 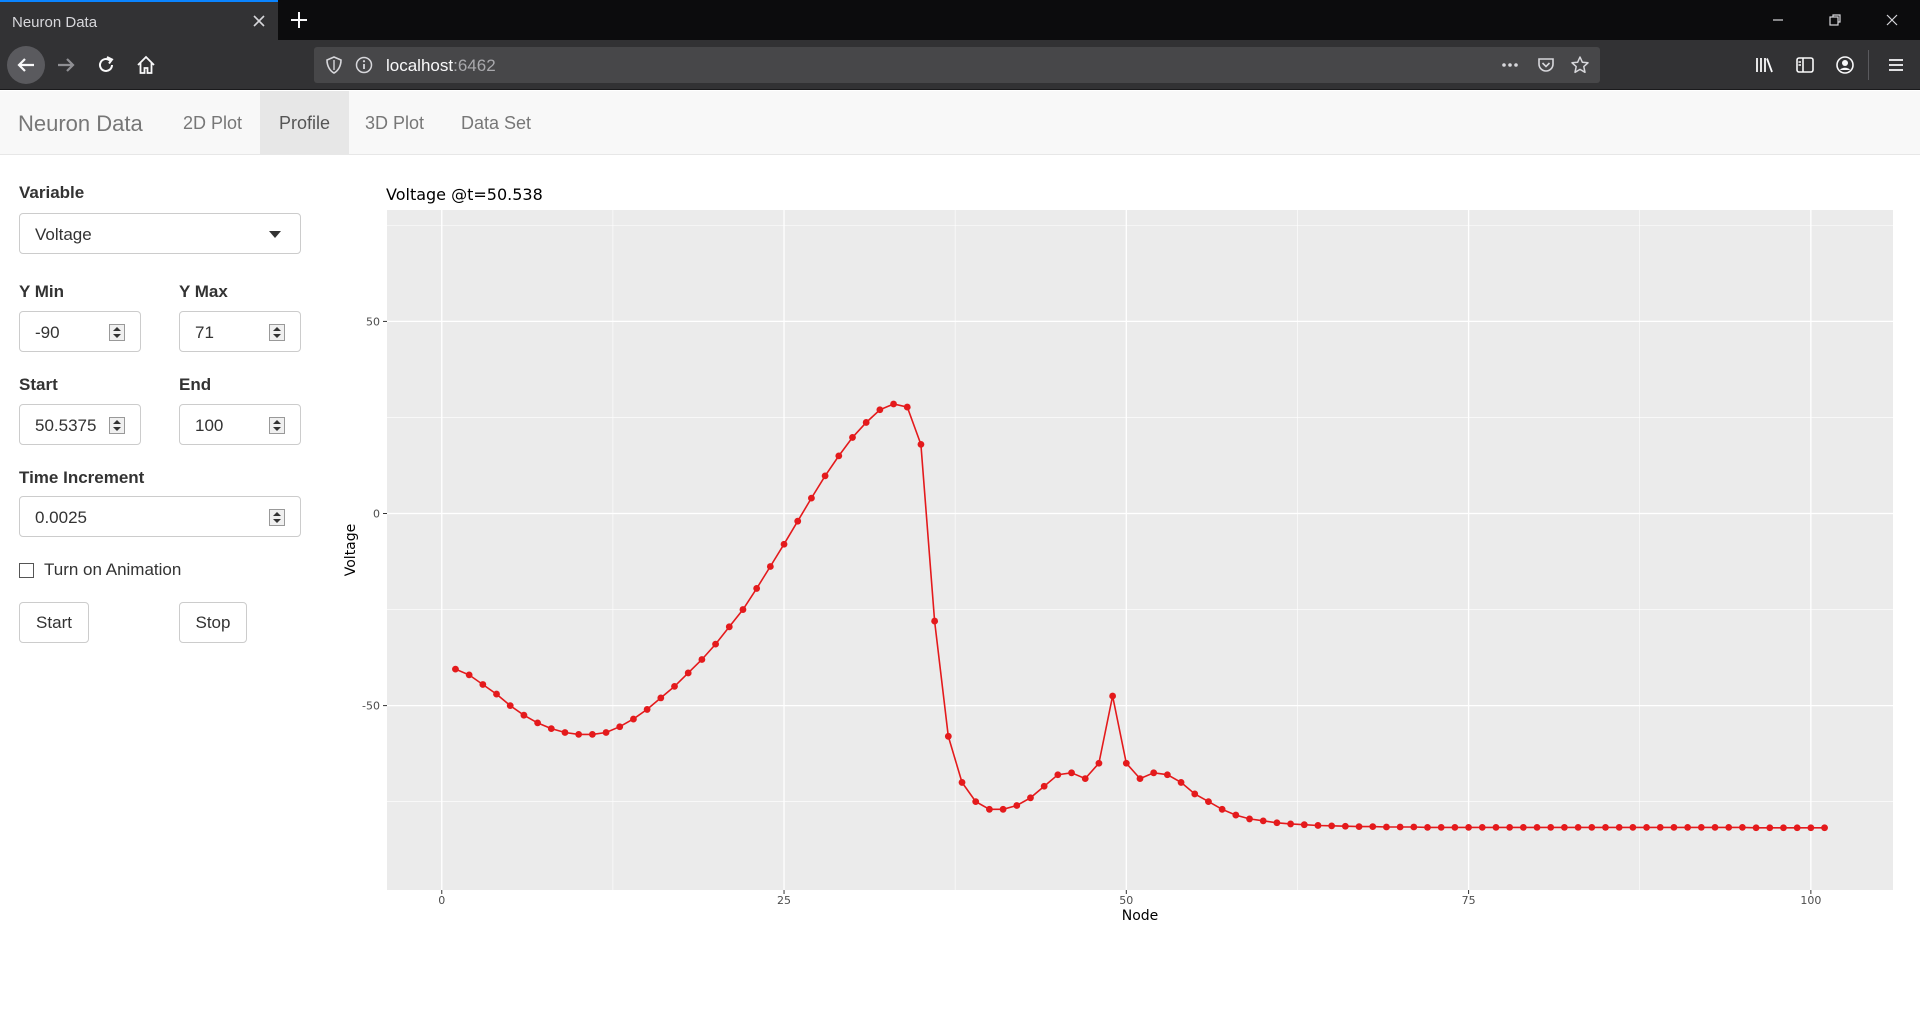 What do you see at coordinates (139, 20) in the screenshot?
I see `browser-tab: Neuron Data` at bounding box center [139, 20].